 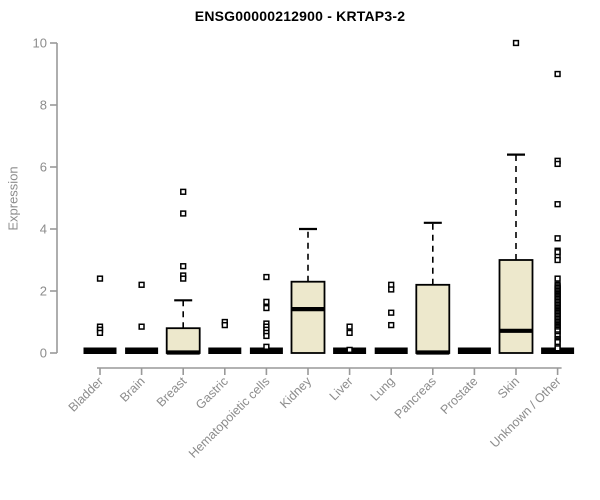 I want to click on x-tick-label: Prostate, so click(x=459, y=395).